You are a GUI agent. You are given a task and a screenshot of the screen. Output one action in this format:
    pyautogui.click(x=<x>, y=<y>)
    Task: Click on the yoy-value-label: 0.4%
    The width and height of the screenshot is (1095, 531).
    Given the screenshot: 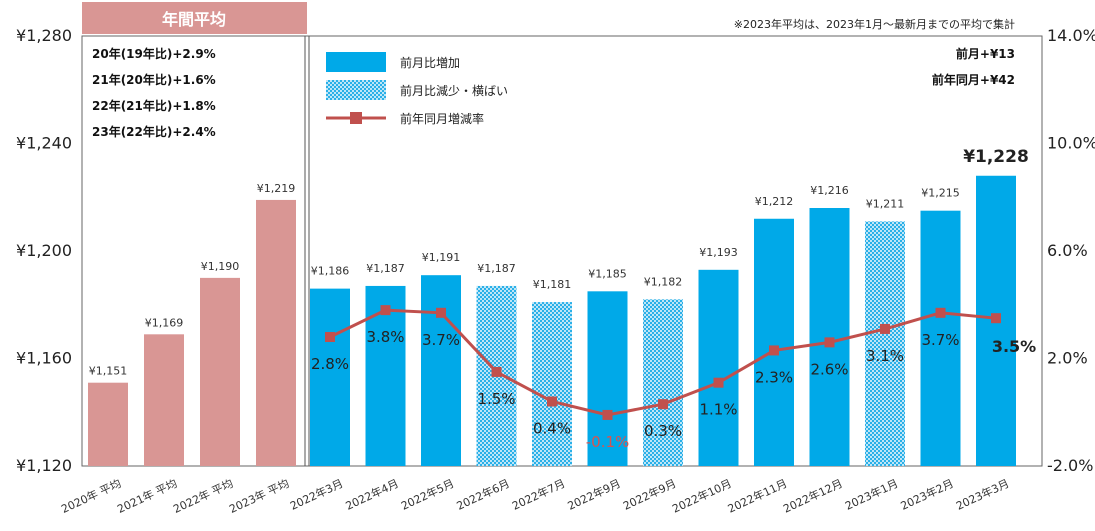 What is the action you would take?
    pyautogui.click(x=552, y=429)
    